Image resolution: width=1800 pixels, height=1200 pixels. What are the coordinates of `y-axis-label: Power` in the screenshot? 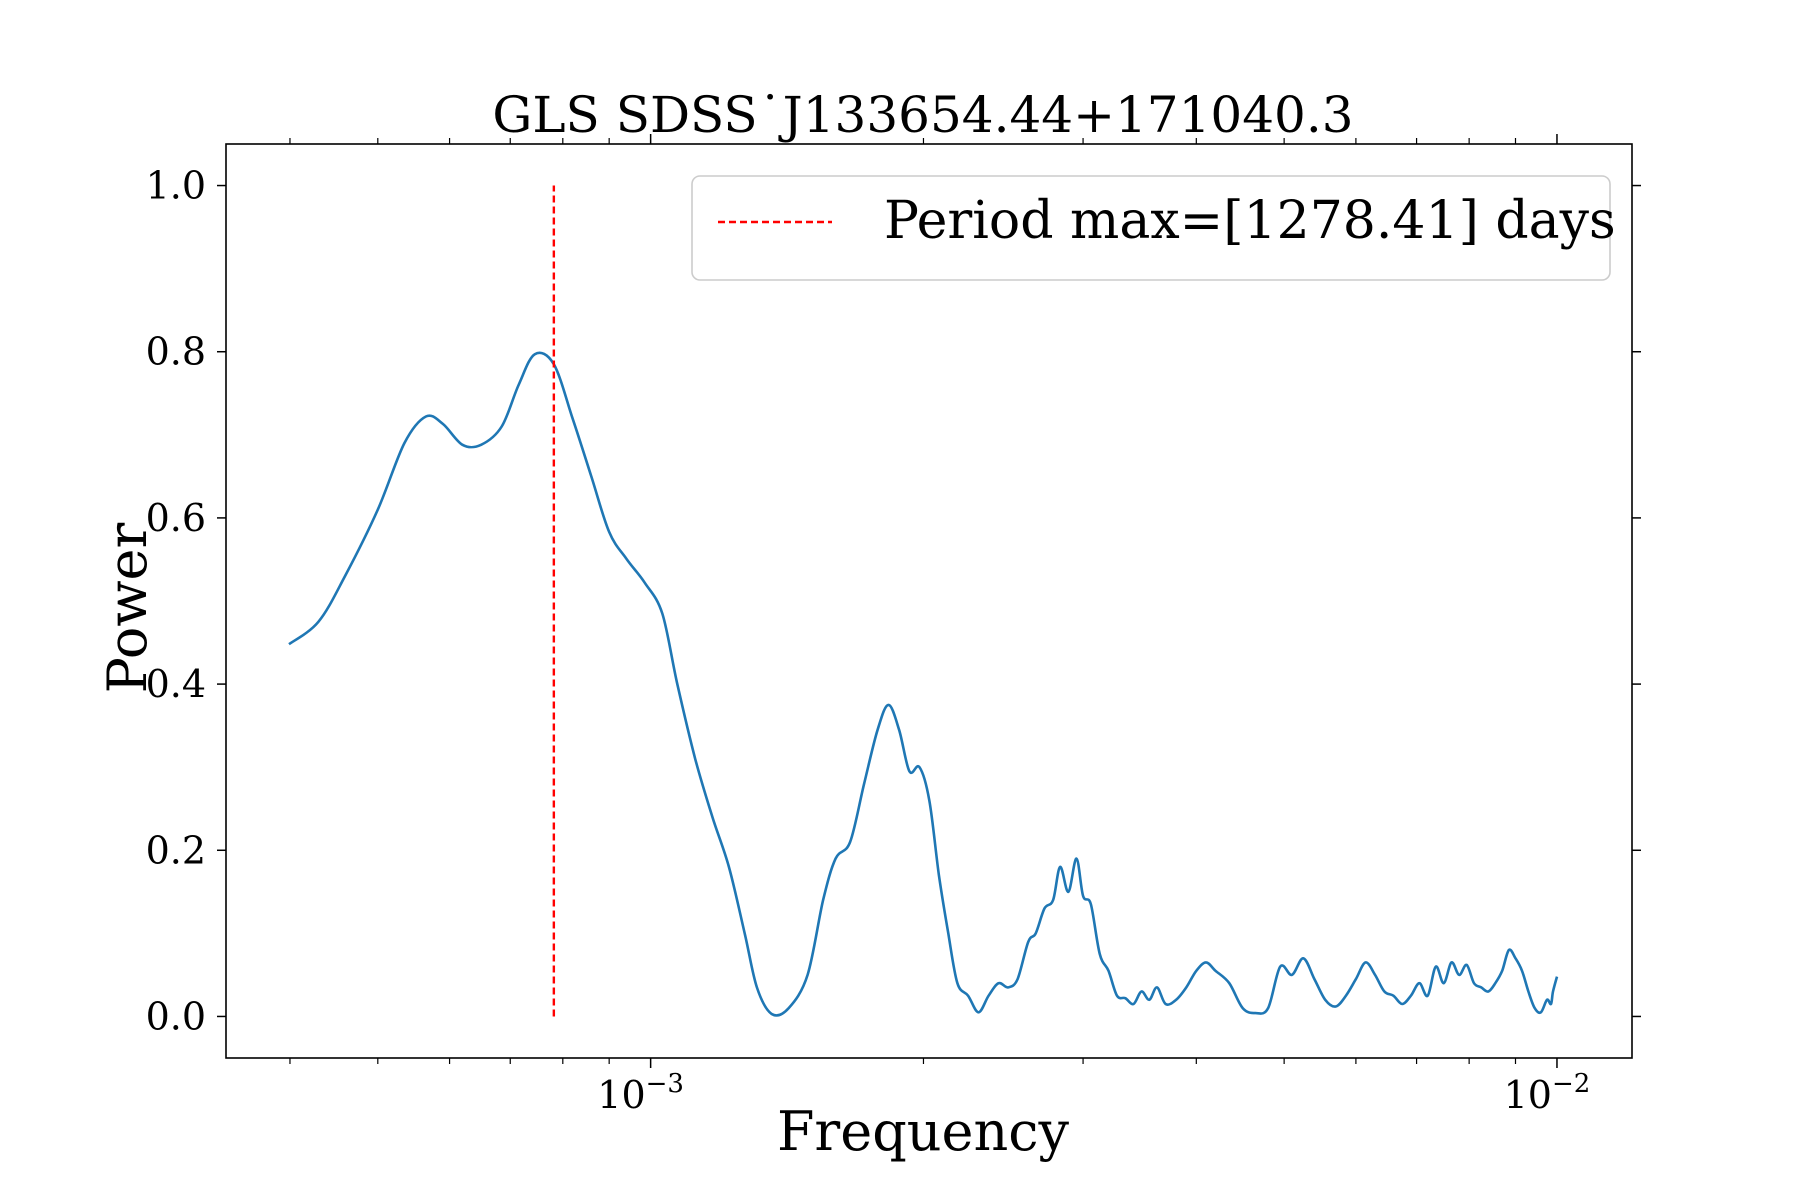 It's located at (127, 607).